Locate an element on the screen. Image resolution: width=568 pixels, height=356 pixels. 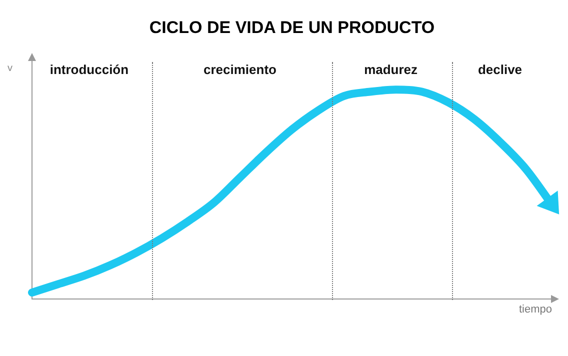
chart-title: CICLO DE VIDA DE UN PRODUCTO is located at coordinates (292, 27).